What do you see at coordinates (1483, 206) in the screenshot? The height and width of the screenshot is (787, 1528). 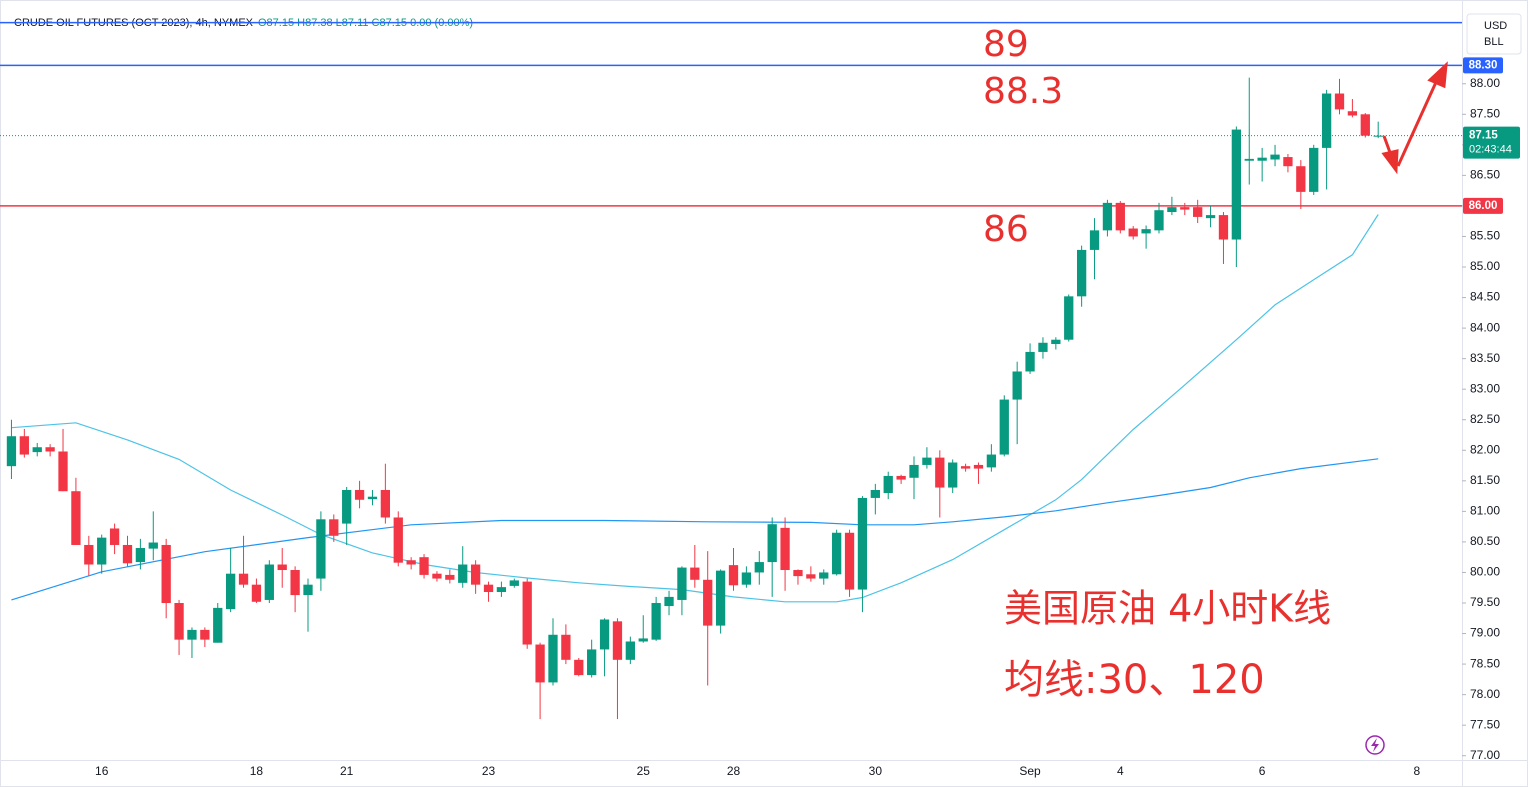 I see `price-badge-label: 86.00` at bounding box center [1483, 206].